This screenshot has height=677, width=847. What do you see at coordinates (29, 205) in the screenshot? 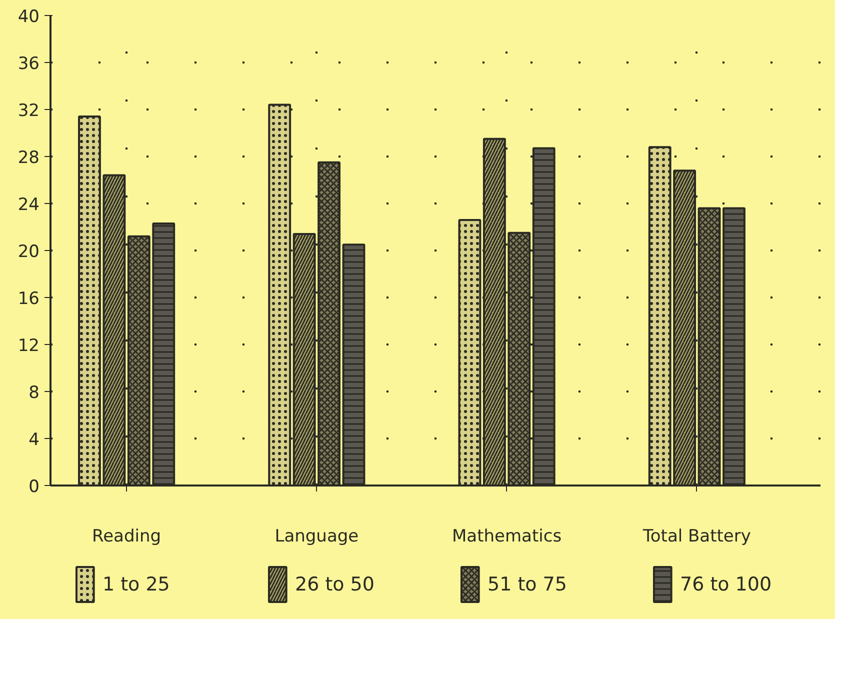
I see `y-tick-label: 24` at bounding box center [29, 205].